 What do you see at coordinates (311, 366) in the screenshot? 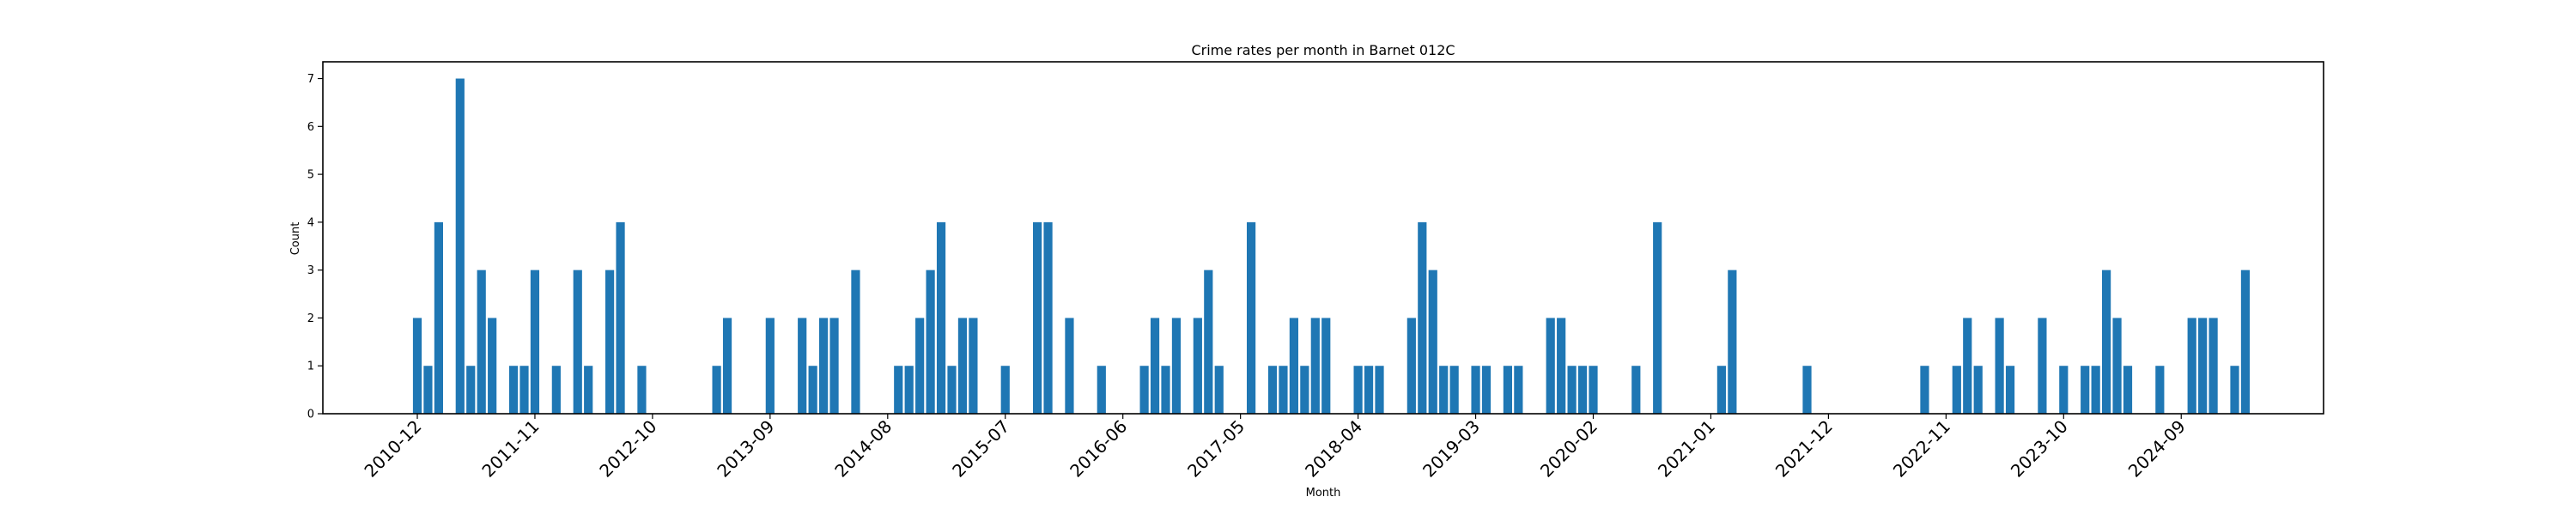
I see `y-tick-label: 1` at bounding box center [311, 366].